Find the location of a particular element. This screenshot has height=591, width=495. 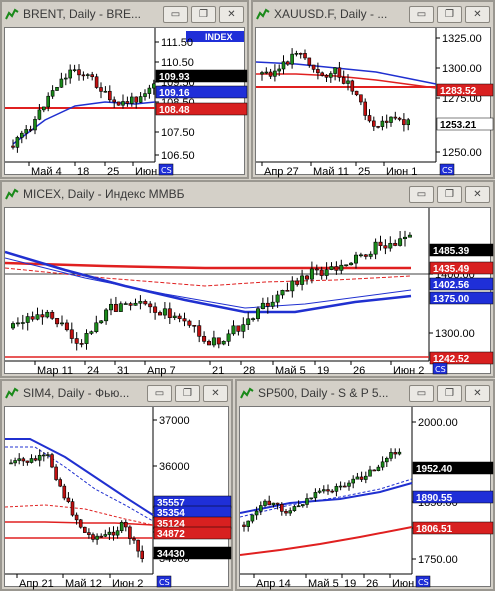

price-tag-label: 1485.39 is located at coordinates (451, 251).